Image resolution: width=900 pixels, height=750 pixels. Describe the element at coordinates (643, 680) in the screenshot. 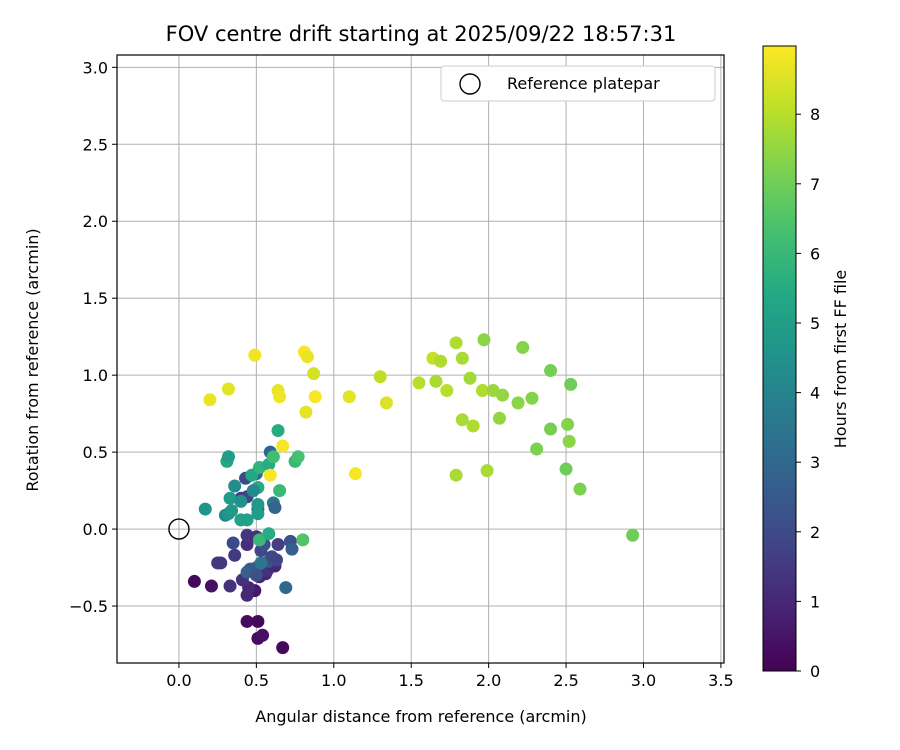

I see `x-tick-label: 3.0` at that location.